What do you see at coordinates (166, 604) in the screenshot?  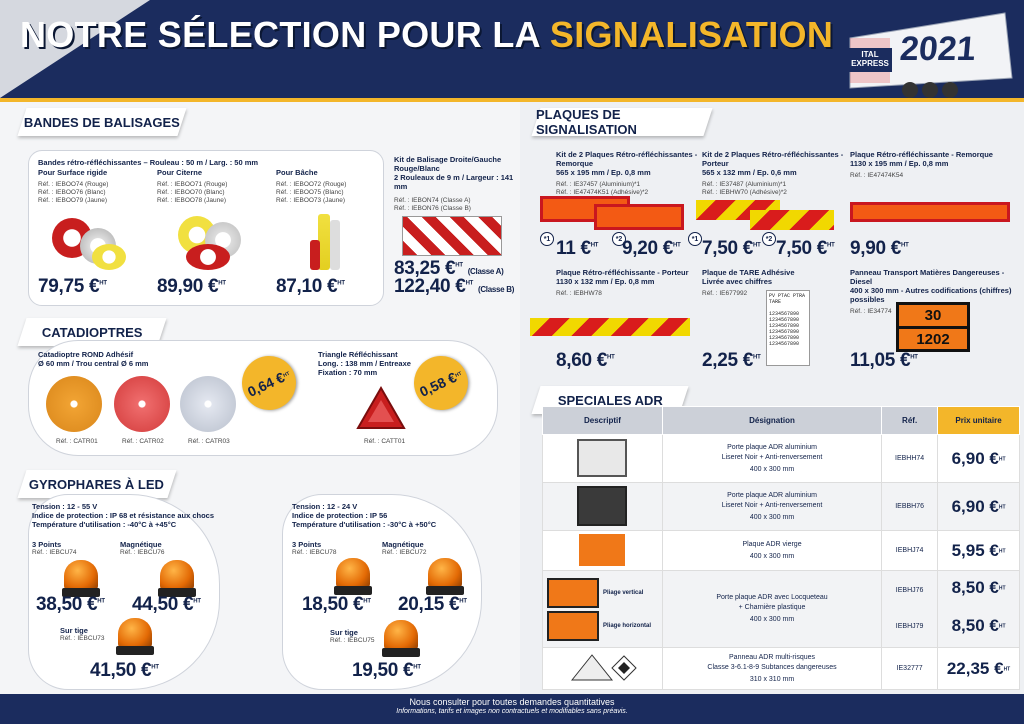 I see `price-gyro: 44,50 €HT` at bounding box center [166, 604].